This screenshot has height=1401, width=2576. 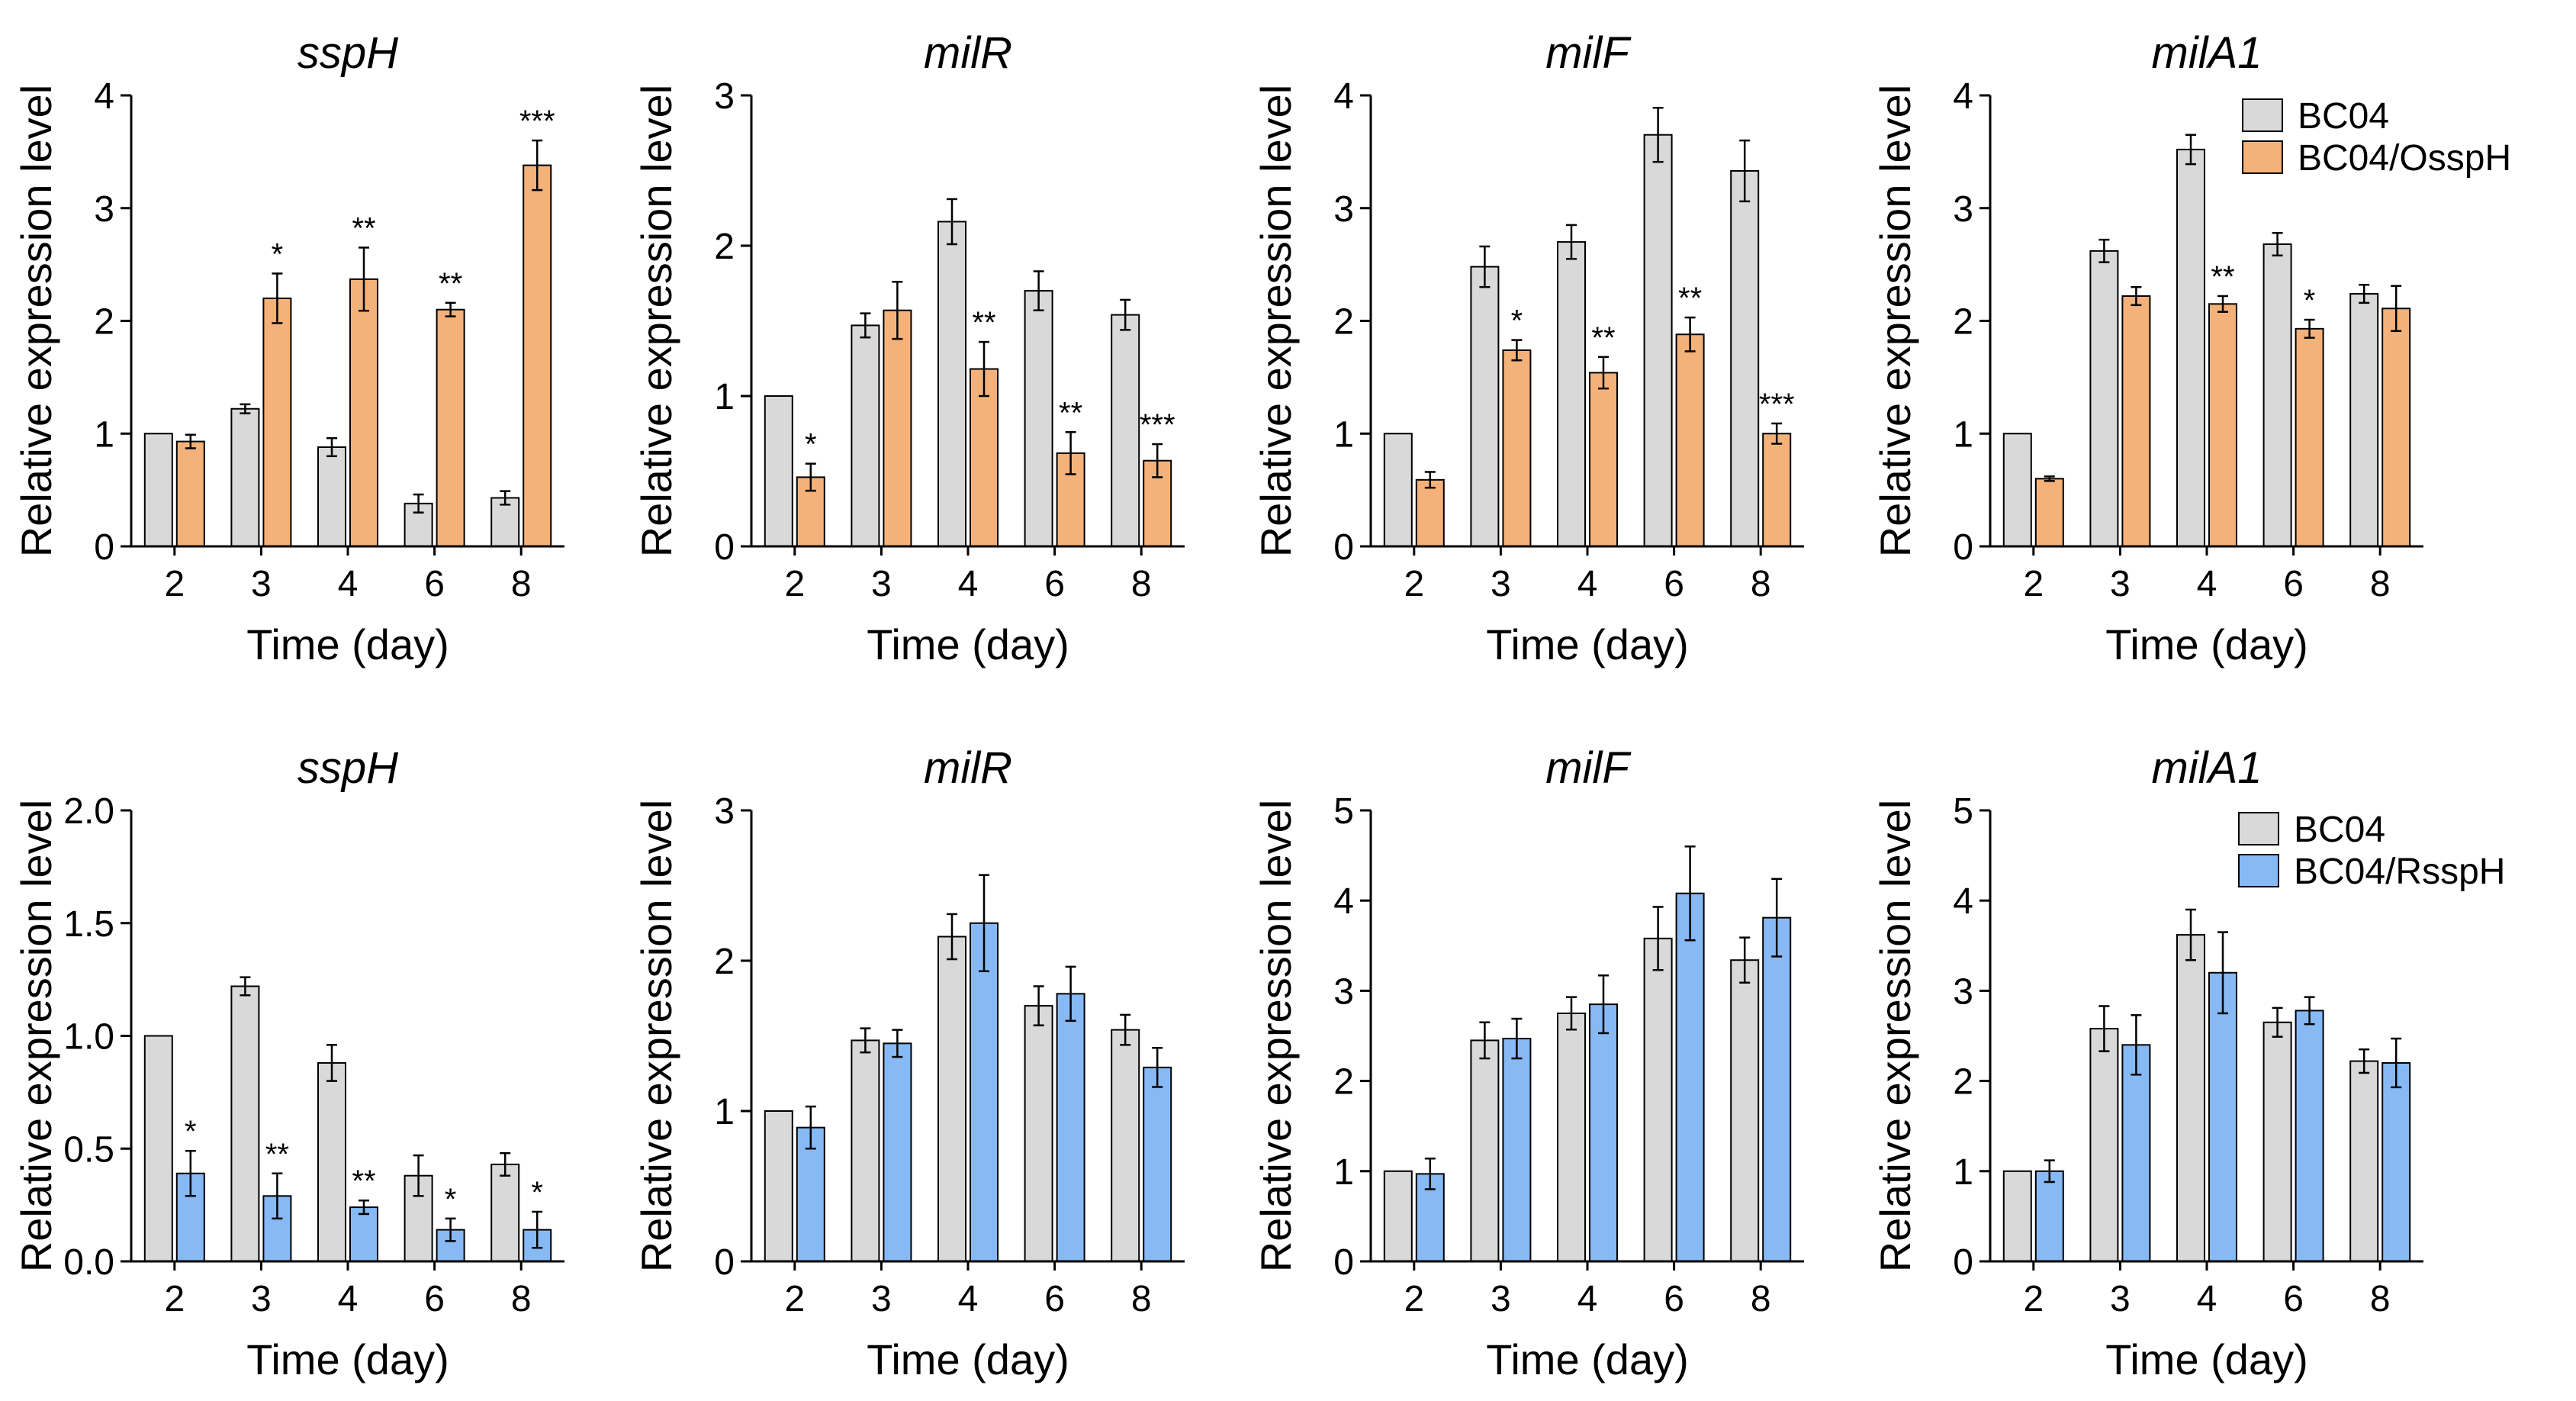 I want to click on y-tick-label: 5, so click(x=1963, y=811).